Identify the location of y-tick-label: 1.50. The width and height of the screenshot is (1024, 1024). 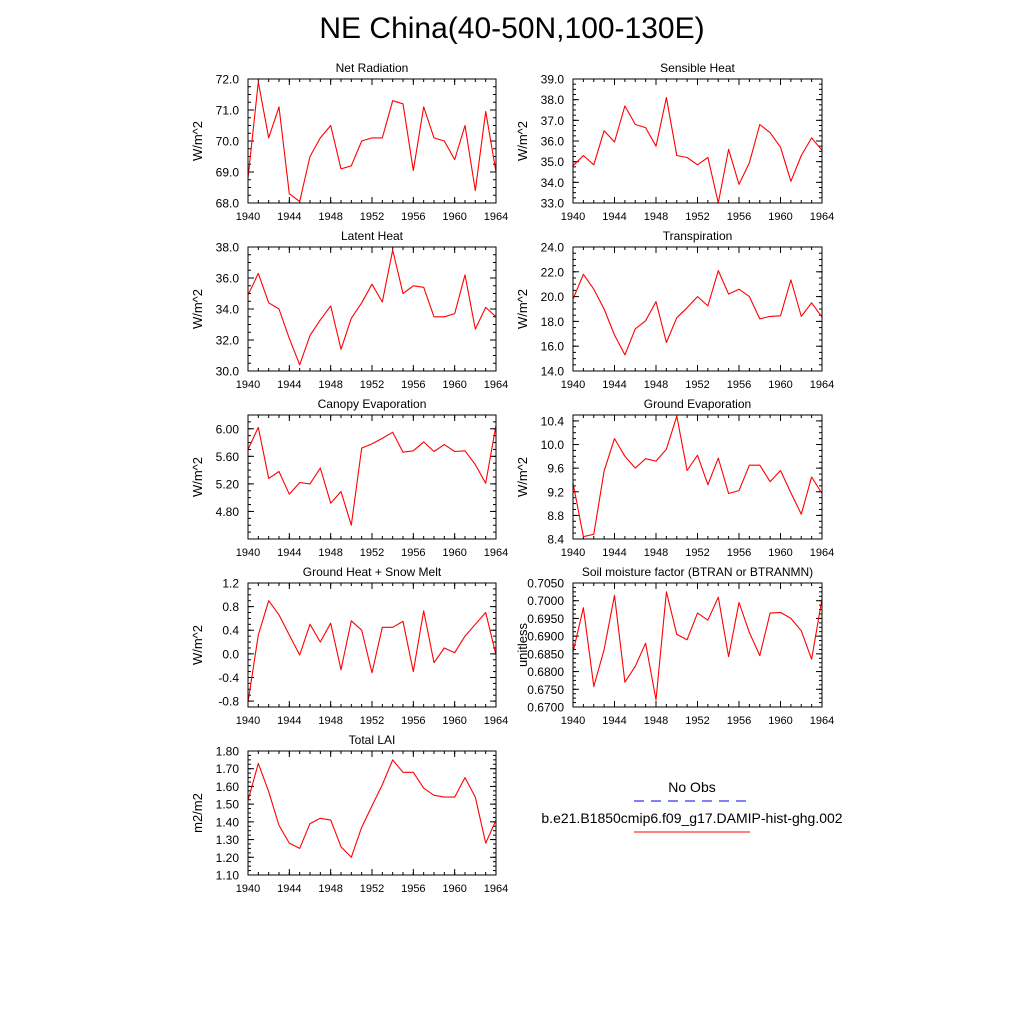
(228, 805).